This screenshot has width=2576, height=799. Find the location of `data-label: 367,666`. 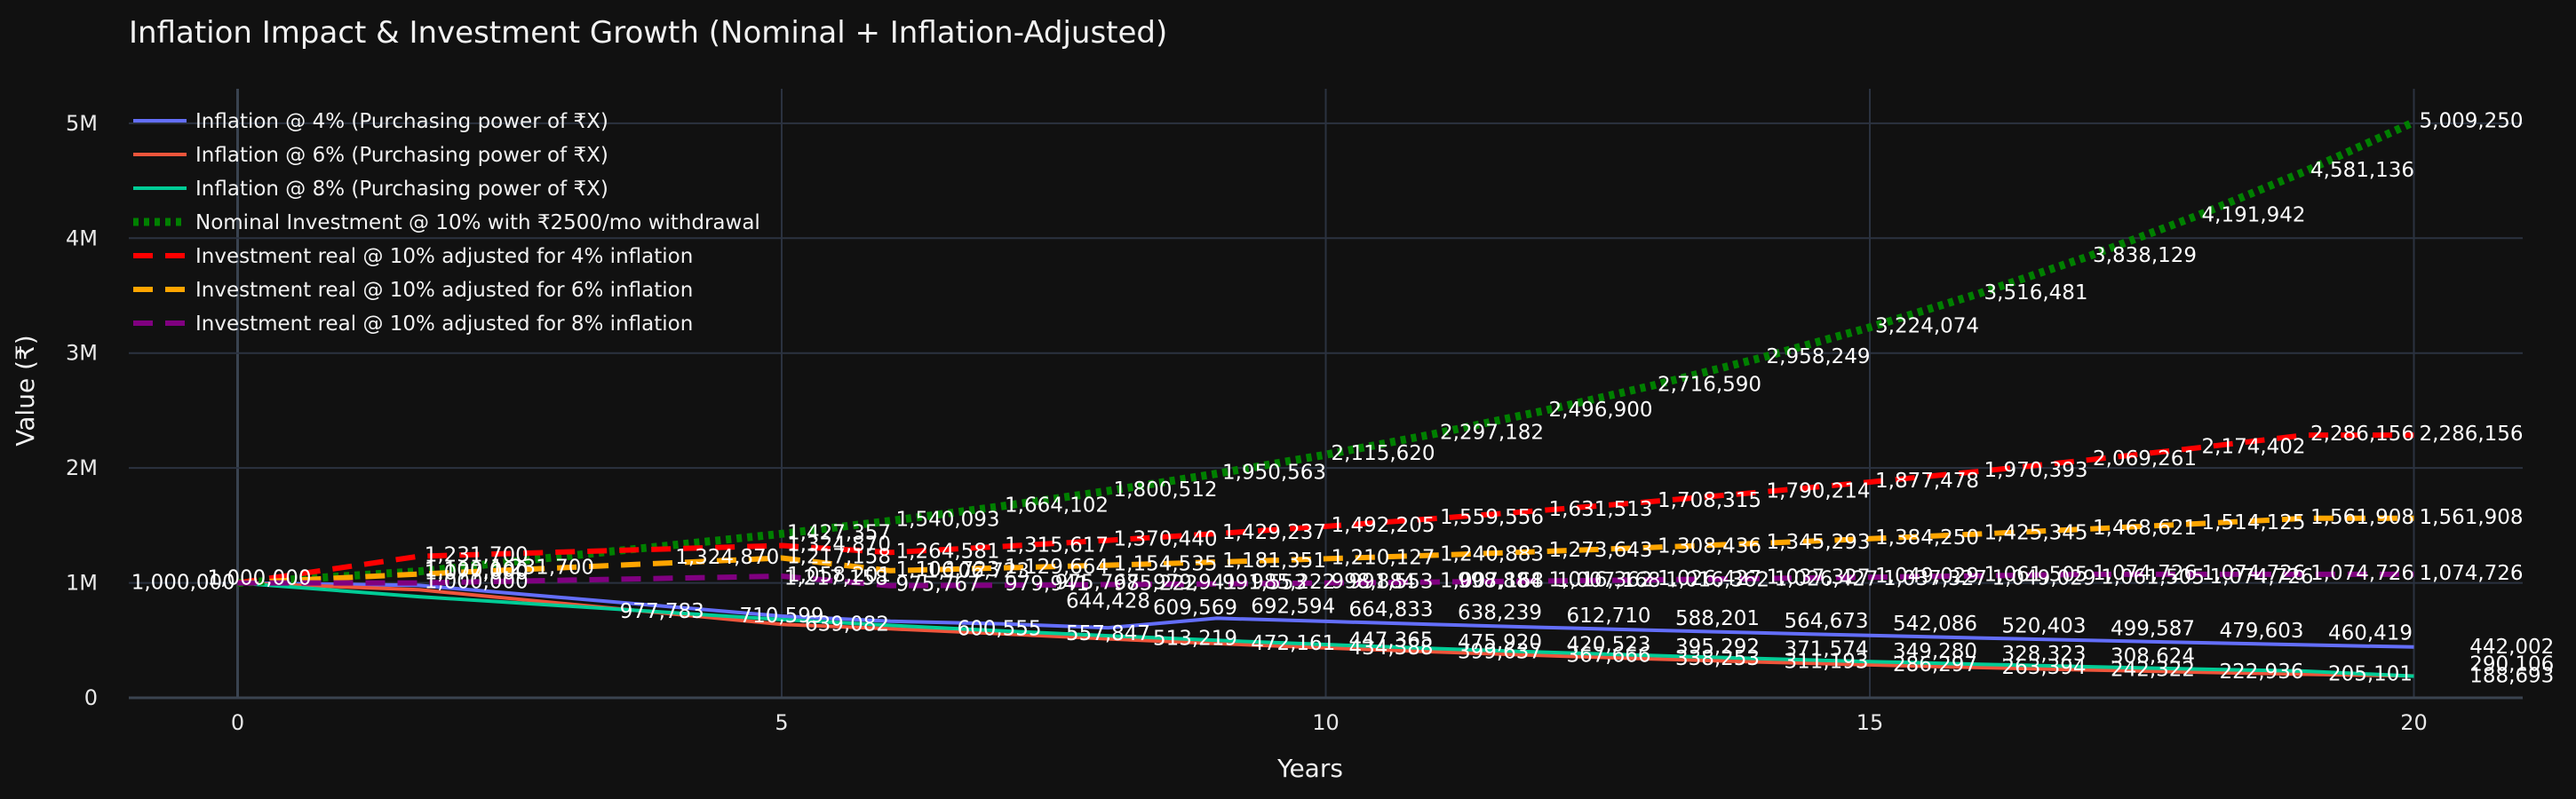

data-label: 367,666 is located at coordinates (1608, 655).